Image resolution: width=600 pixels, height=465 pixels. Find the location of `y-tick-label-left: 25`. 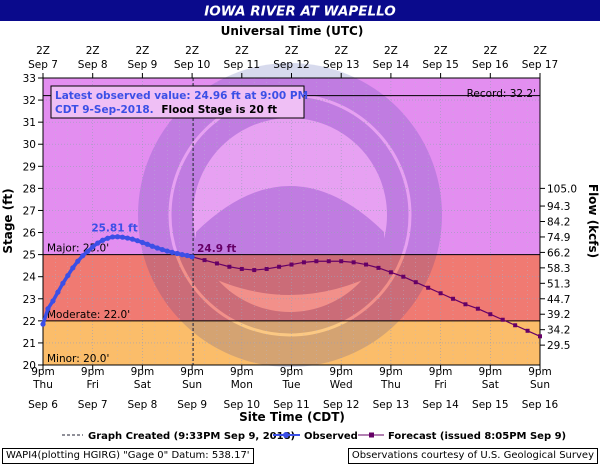

y-tick-label-left: 25 is located at coordinates (29, 256).